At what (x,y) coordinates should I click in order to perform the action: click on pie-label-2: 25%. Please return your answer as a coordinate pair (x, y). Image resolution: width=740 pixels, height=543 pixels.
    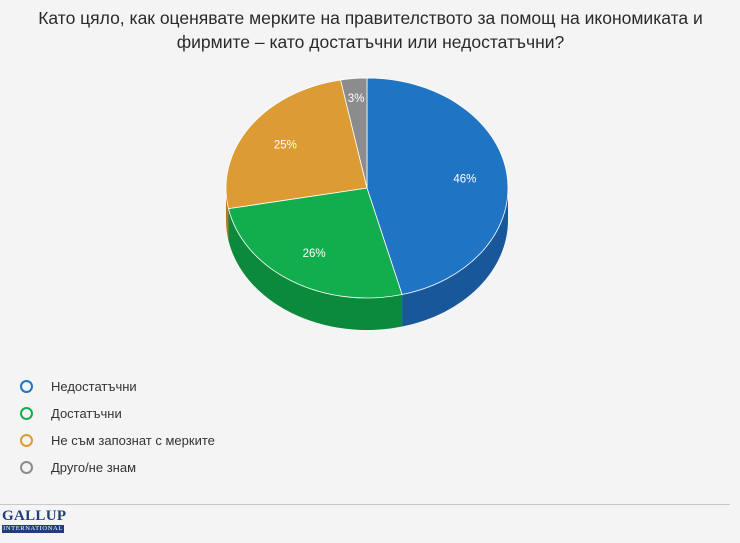
    Looking at the image, I should click on (285, 146).